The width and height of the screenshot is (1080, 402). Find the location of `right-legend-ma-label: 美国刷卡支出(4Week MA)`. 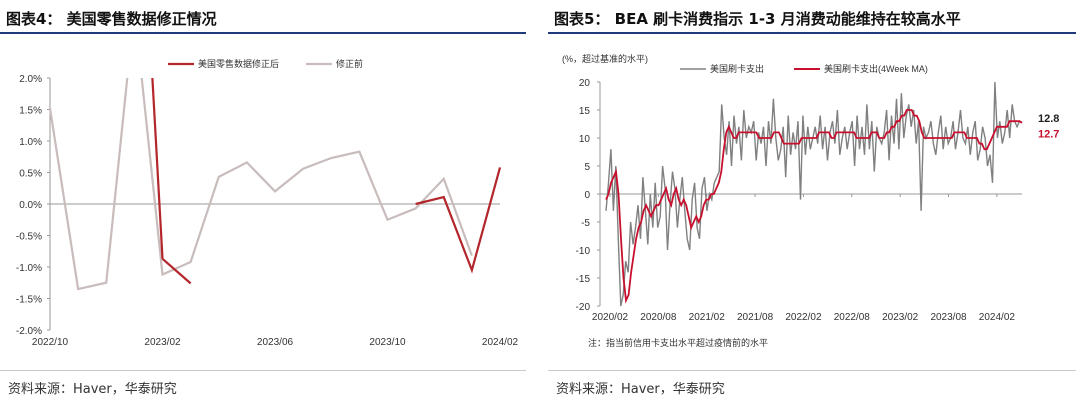

right-legend-ma-label: 美国刷卡支出(4Week MA) is located at coordinates (876, 68).